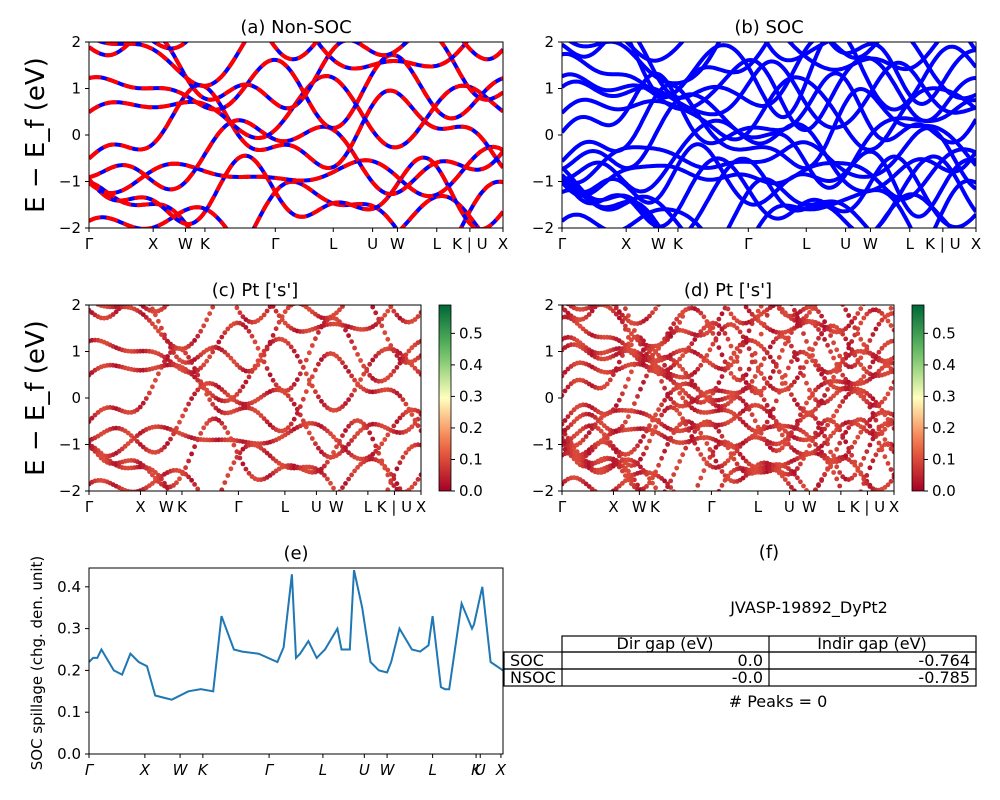  I want to click on panel-a-ytick-label: −1, so click(70, 182).